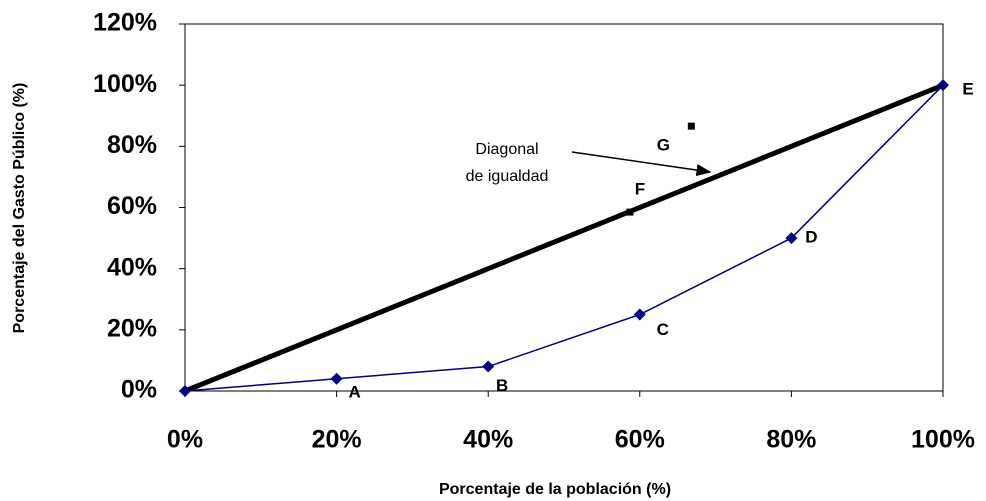 The height and width of the screenshot is (501, 986). What do you see at coordinates (640, 440) in the screenshot?
I see `x-tick-label: 60%` at bounding box center [640, 440].